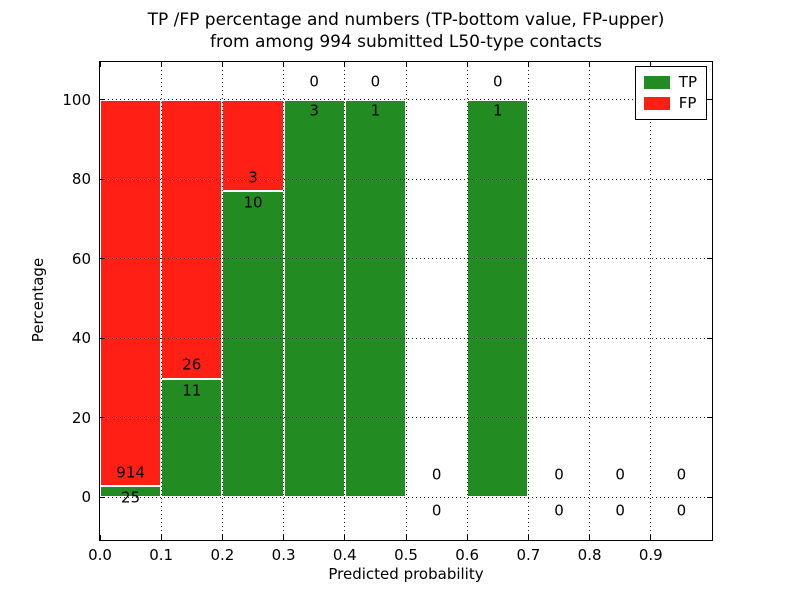 The image size is (800, 600). What do you see at coordinates (650, 555) in the screenshot?
I see `x-tick-label: 0.9` at bounding box center [650, 555].